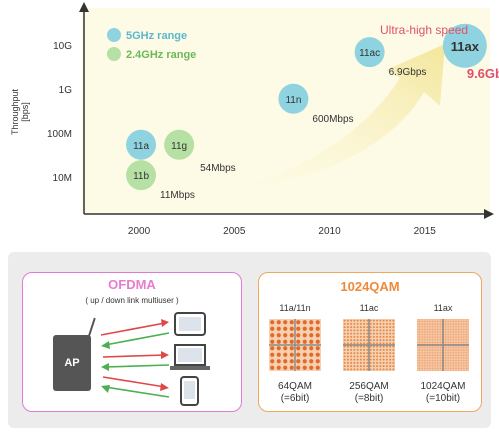 The width and height of the screenshot is (499, 435). I want to click on point-11n, so click(293, 98).